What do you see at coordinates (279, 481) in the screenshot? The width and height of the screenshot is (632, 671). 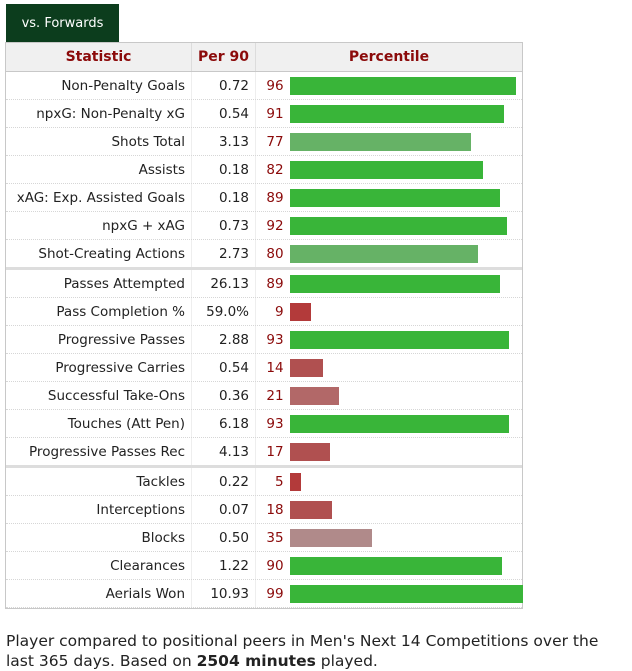 I see `percentile-value: 5` at bounding box center [279, 481].